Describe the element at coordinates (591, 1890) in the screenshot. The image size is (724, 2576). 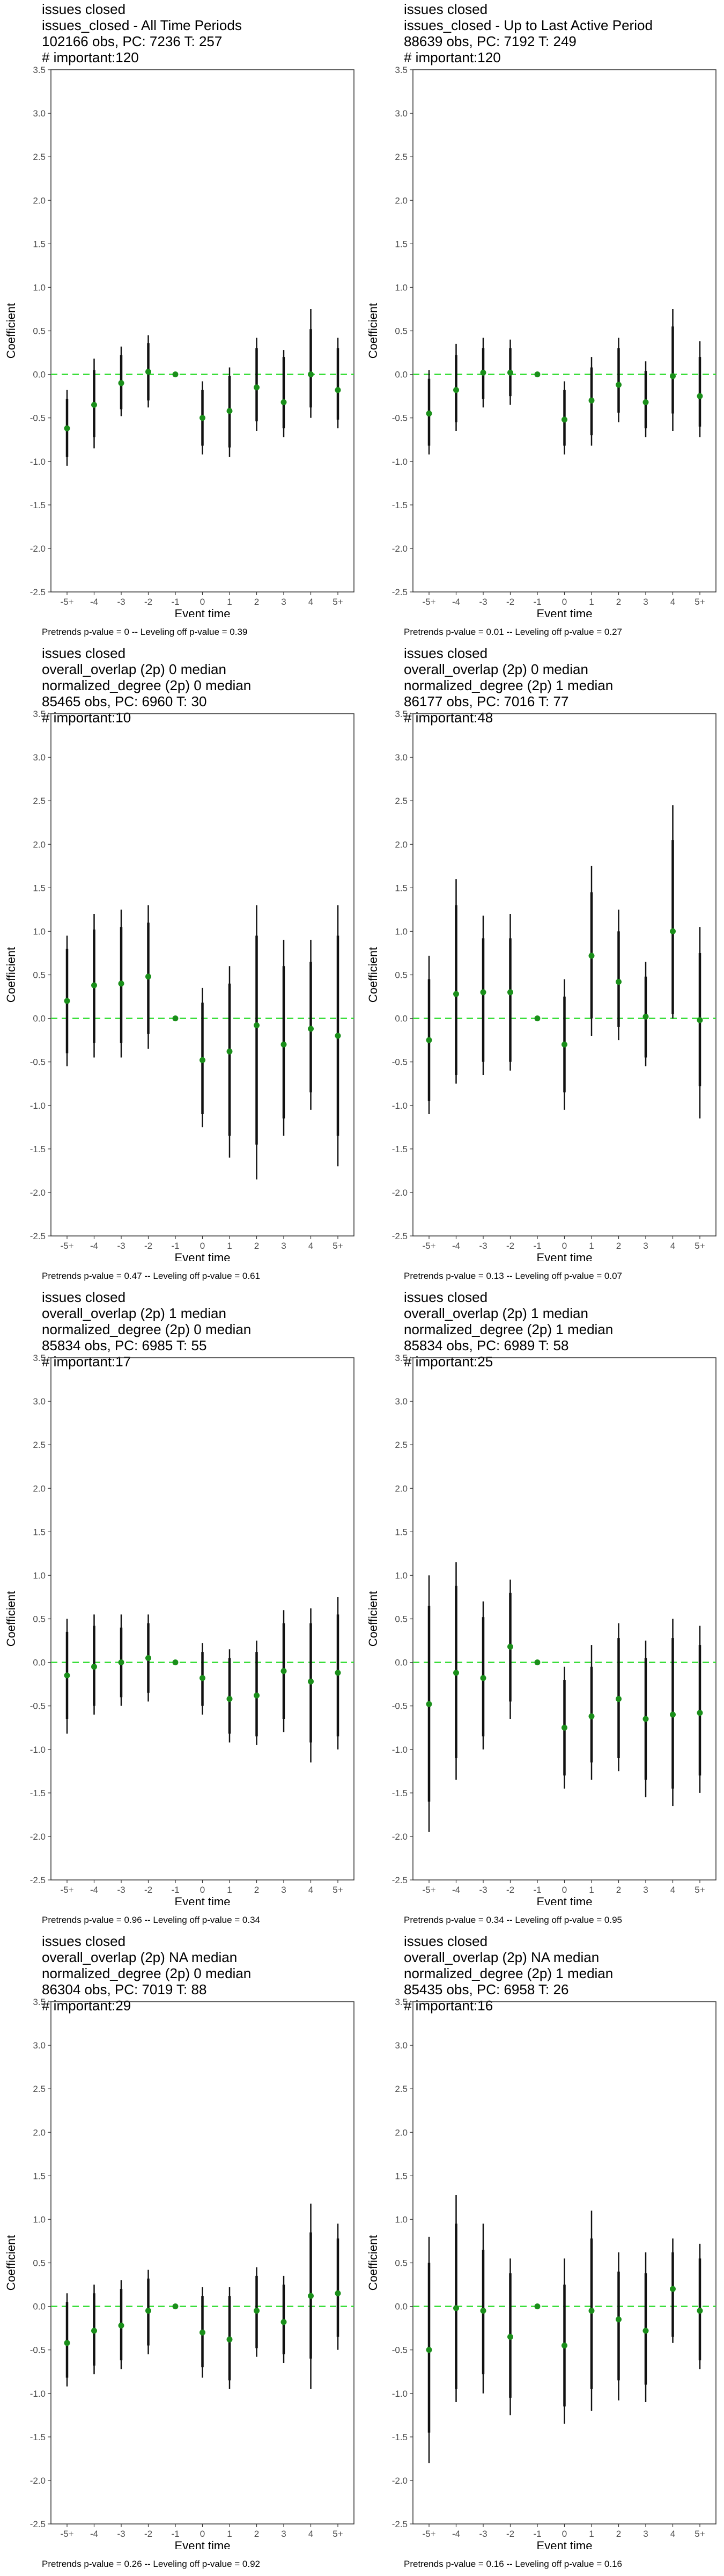
I see `x-tick-label: 1` at that location.